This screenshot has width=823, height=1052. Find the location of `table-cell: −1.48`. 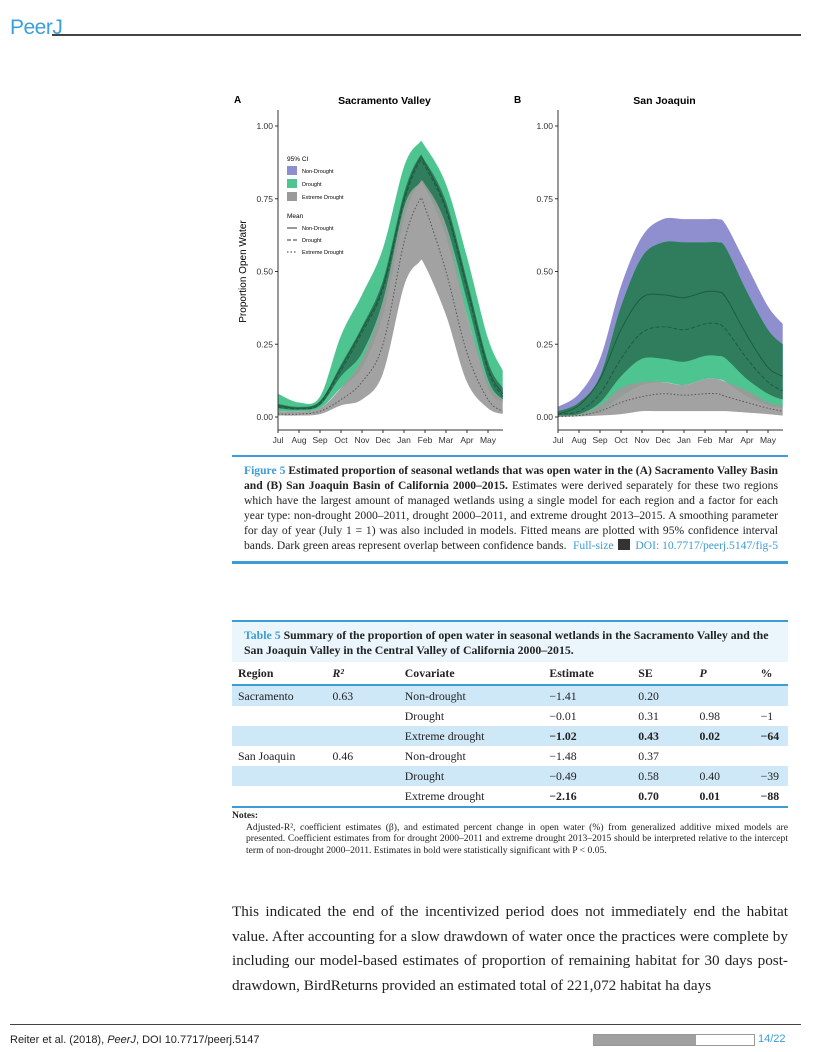

table-cell: −1.48 is located at coordinates (563, 755).